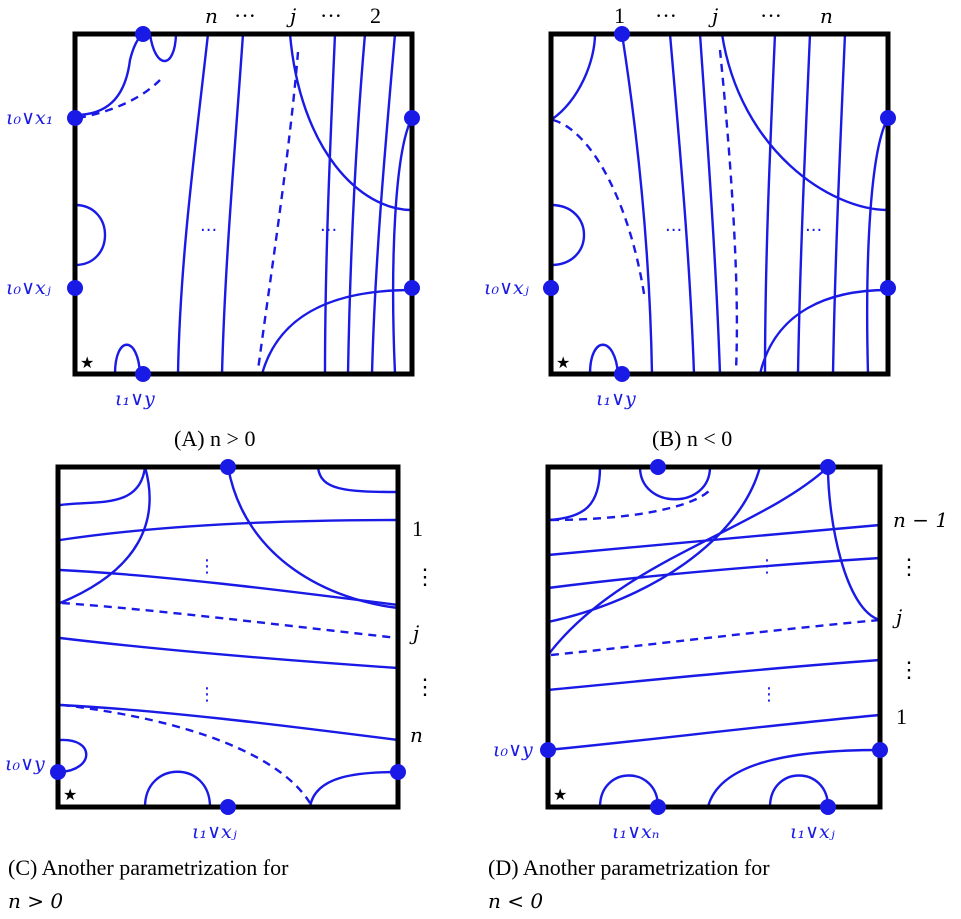 This screenshot has width=961, height=919. What do you see at coordinates (417, 528) in the screenshot?
I see `panel-c-right-label-1: 1` at bounding box center [417, 528].